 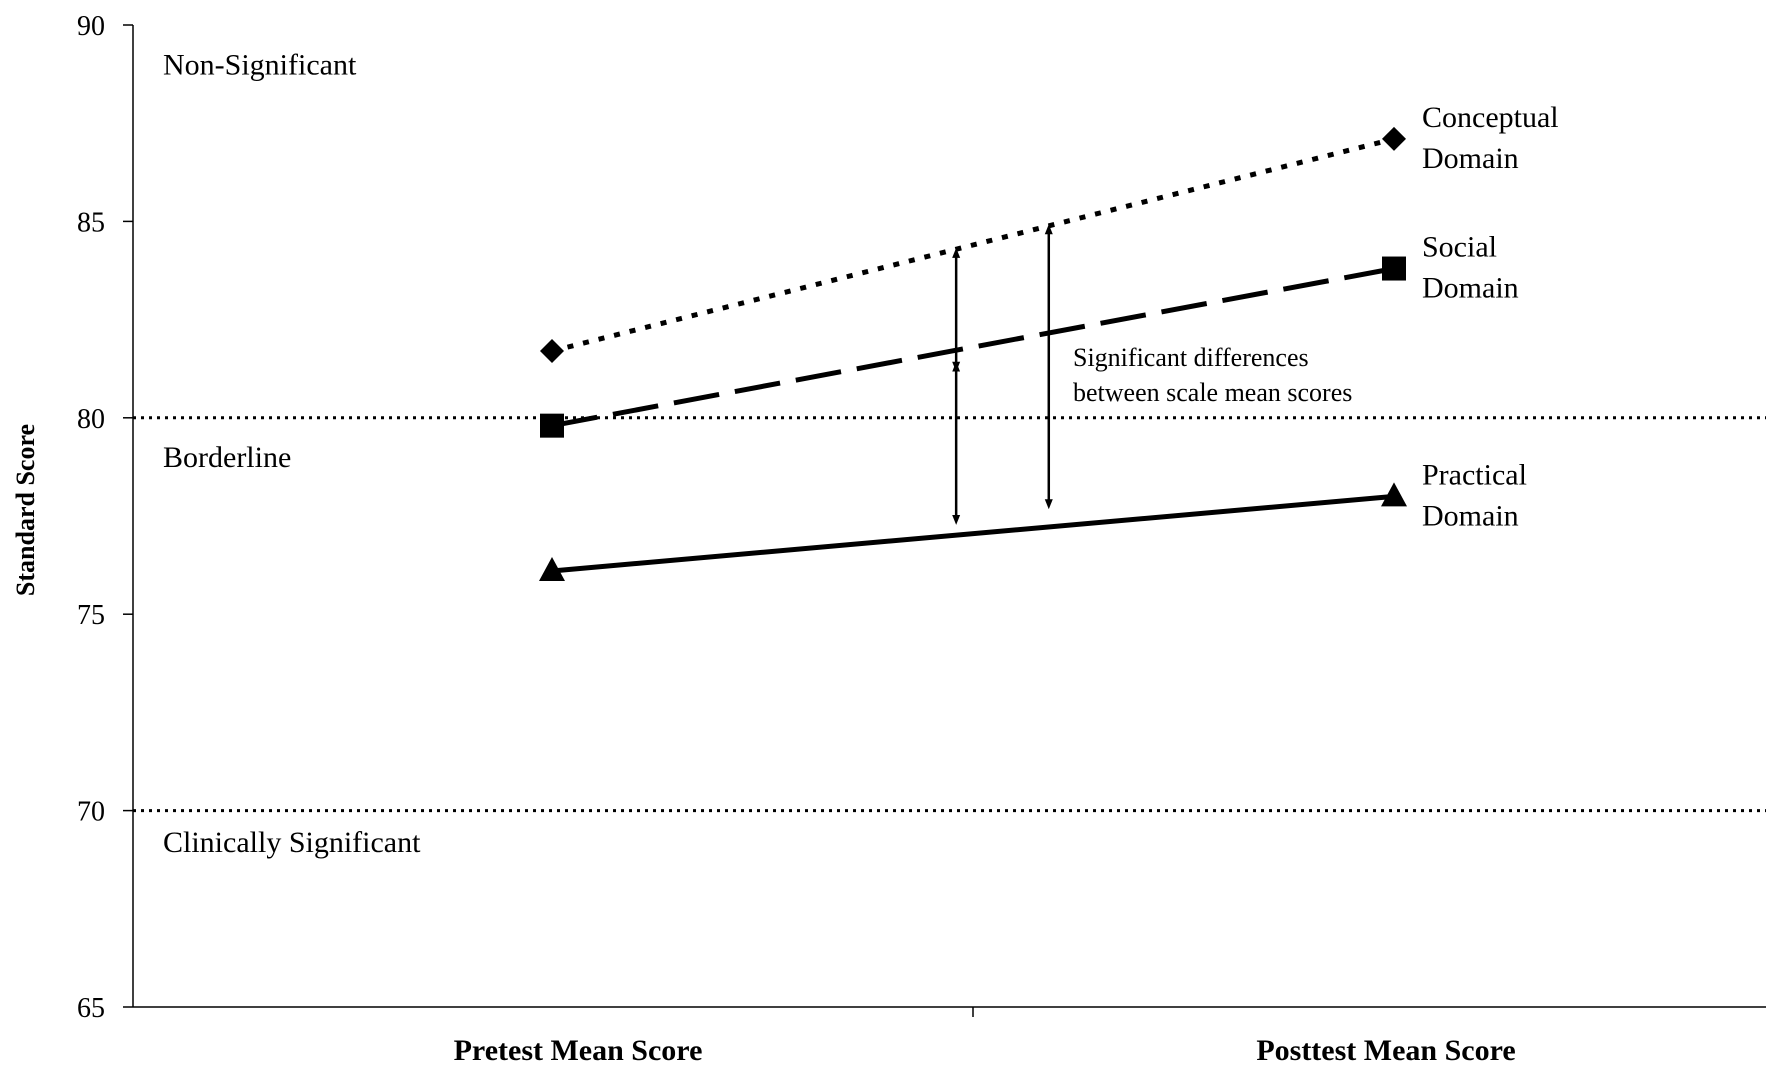 What do you see at coordinates (91, 812) in the screenshot?
I see `y-tick-label: 70` at bounding box center [91, 812].